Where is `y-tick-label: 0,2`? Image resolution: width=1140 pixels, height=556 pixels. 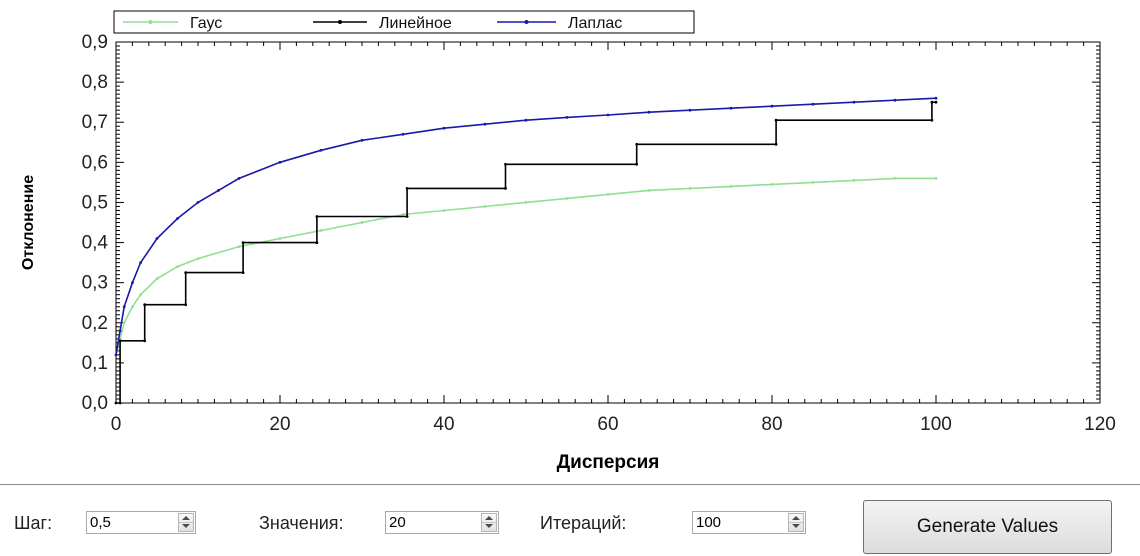
y-tick-label: 0,2 is located at coordinates (95, 323).